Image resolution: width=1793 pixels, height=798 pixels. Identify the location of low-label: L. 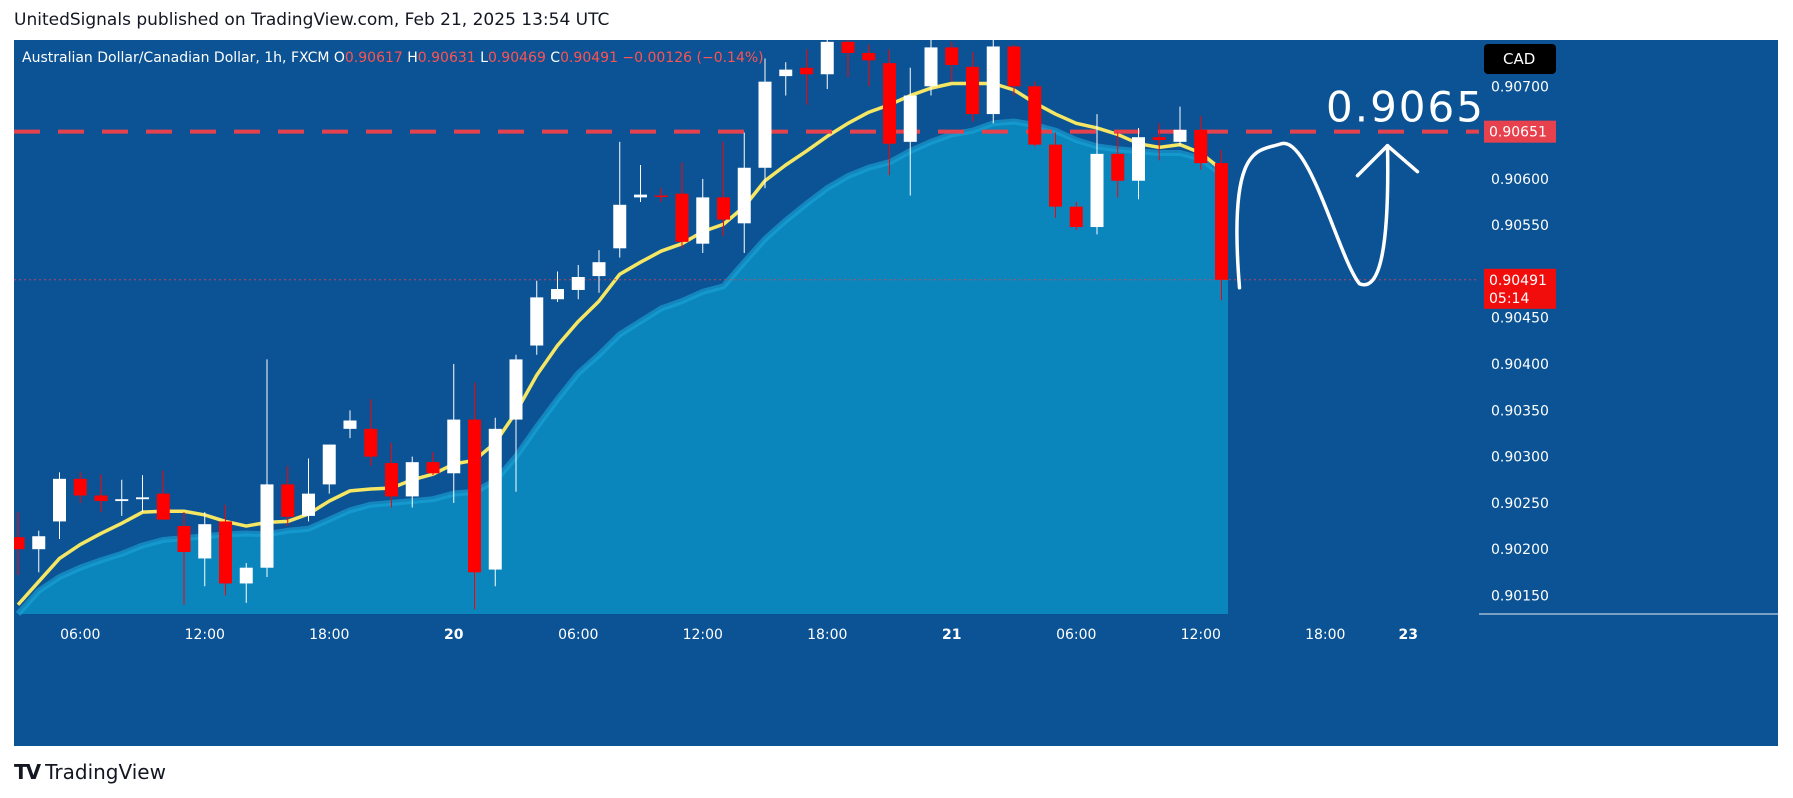
(484, 58).